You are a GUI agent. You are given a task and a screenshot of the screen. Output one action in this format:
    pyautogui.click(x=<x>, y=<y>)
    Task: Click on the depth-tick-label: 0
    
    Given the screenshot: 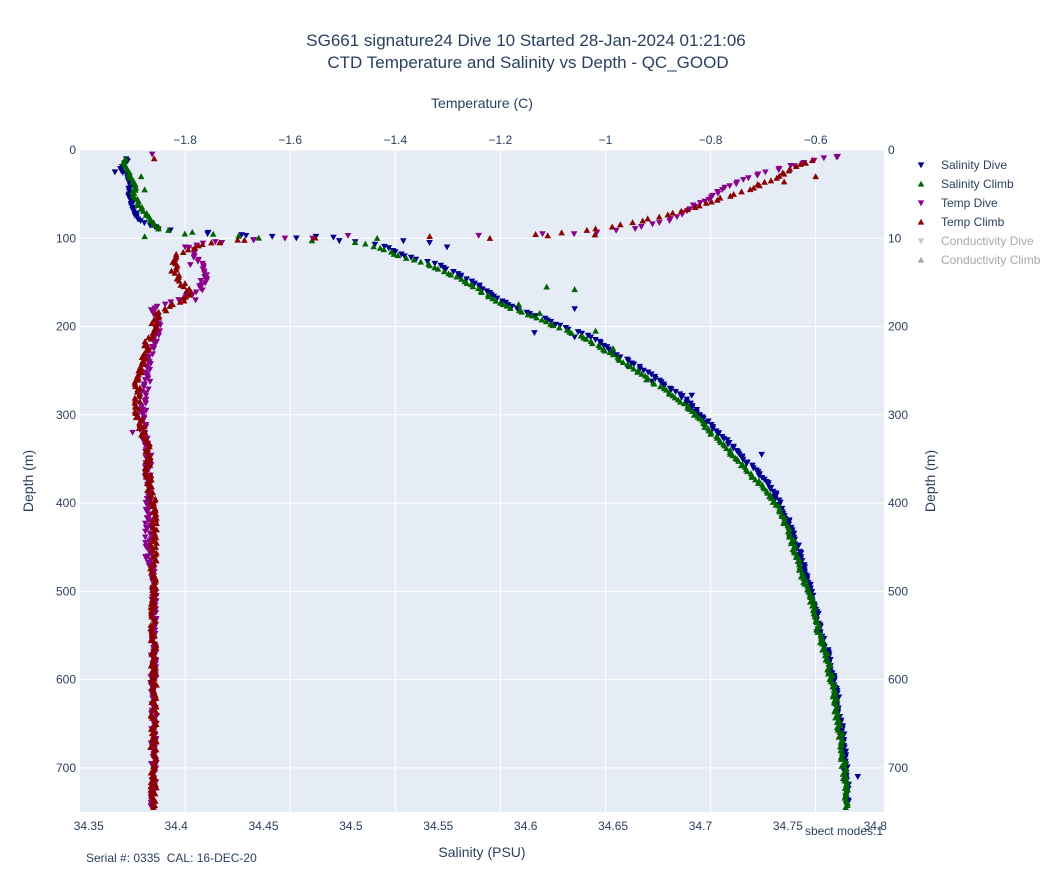 What is the action you would take?
    pyautogui.click(x=72, y=150)
    